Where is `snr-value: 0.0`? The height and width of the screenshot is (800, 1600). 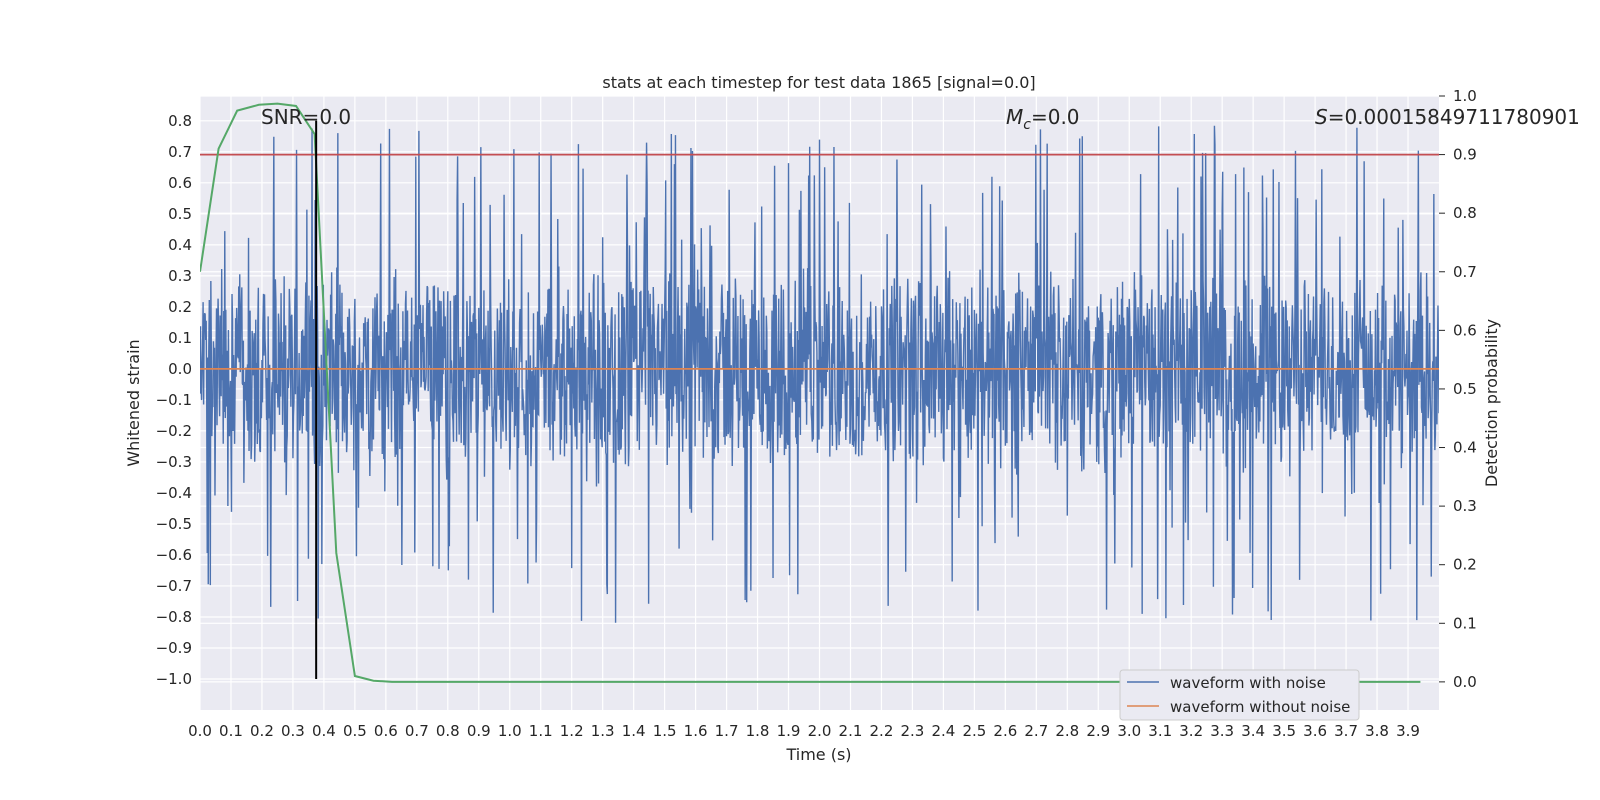 snr-value: 0.0 is located at coordinates (335, 117).